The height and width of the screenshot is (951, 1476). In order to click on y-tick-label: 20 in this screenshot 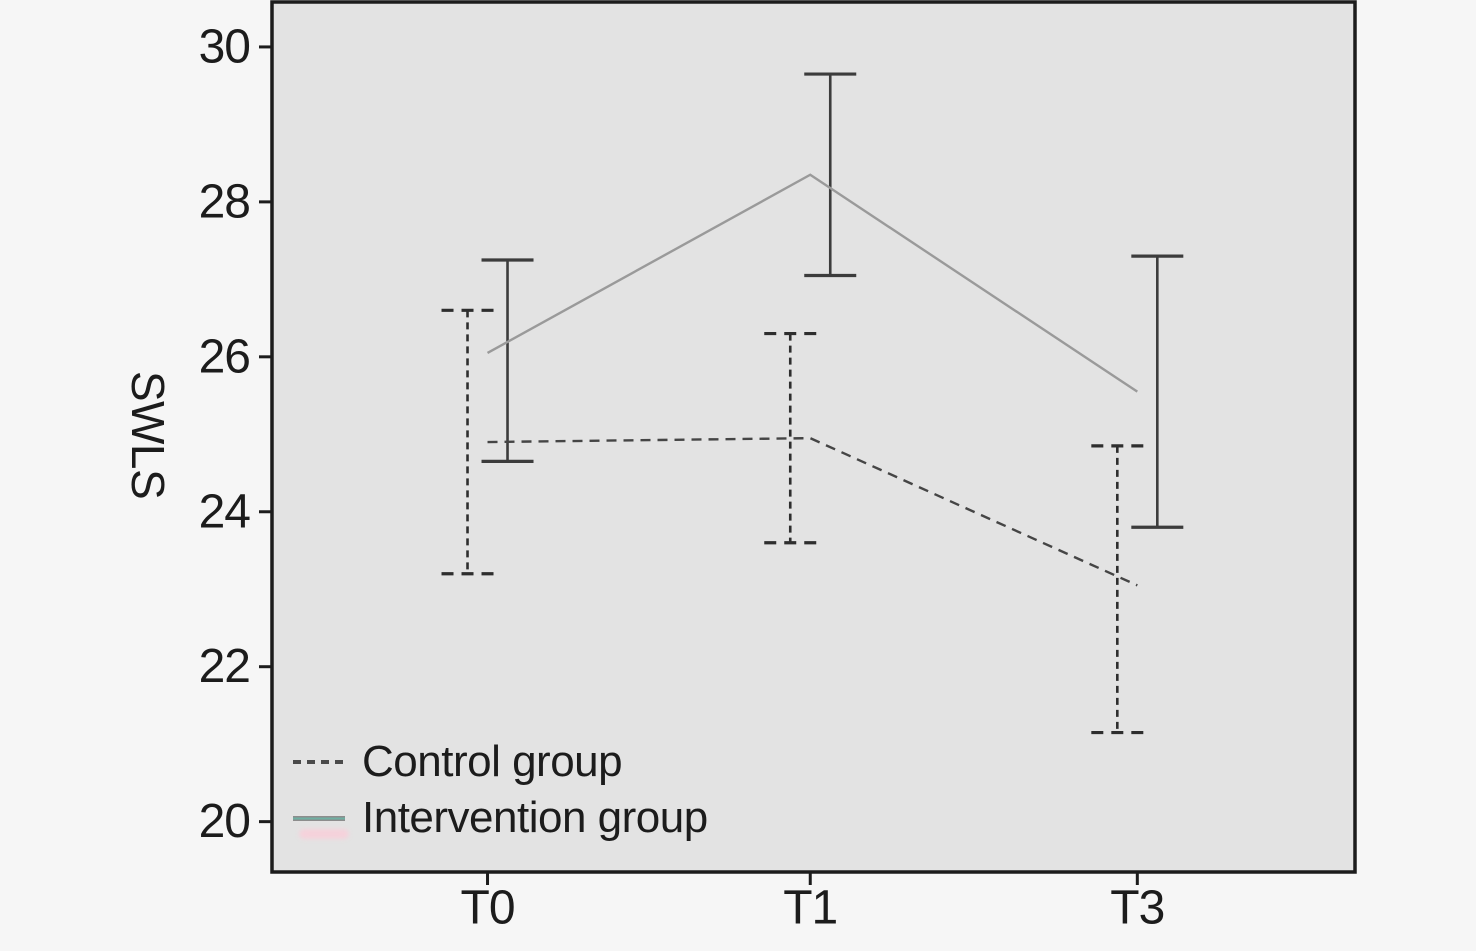, I will do `click(224, 821)`.